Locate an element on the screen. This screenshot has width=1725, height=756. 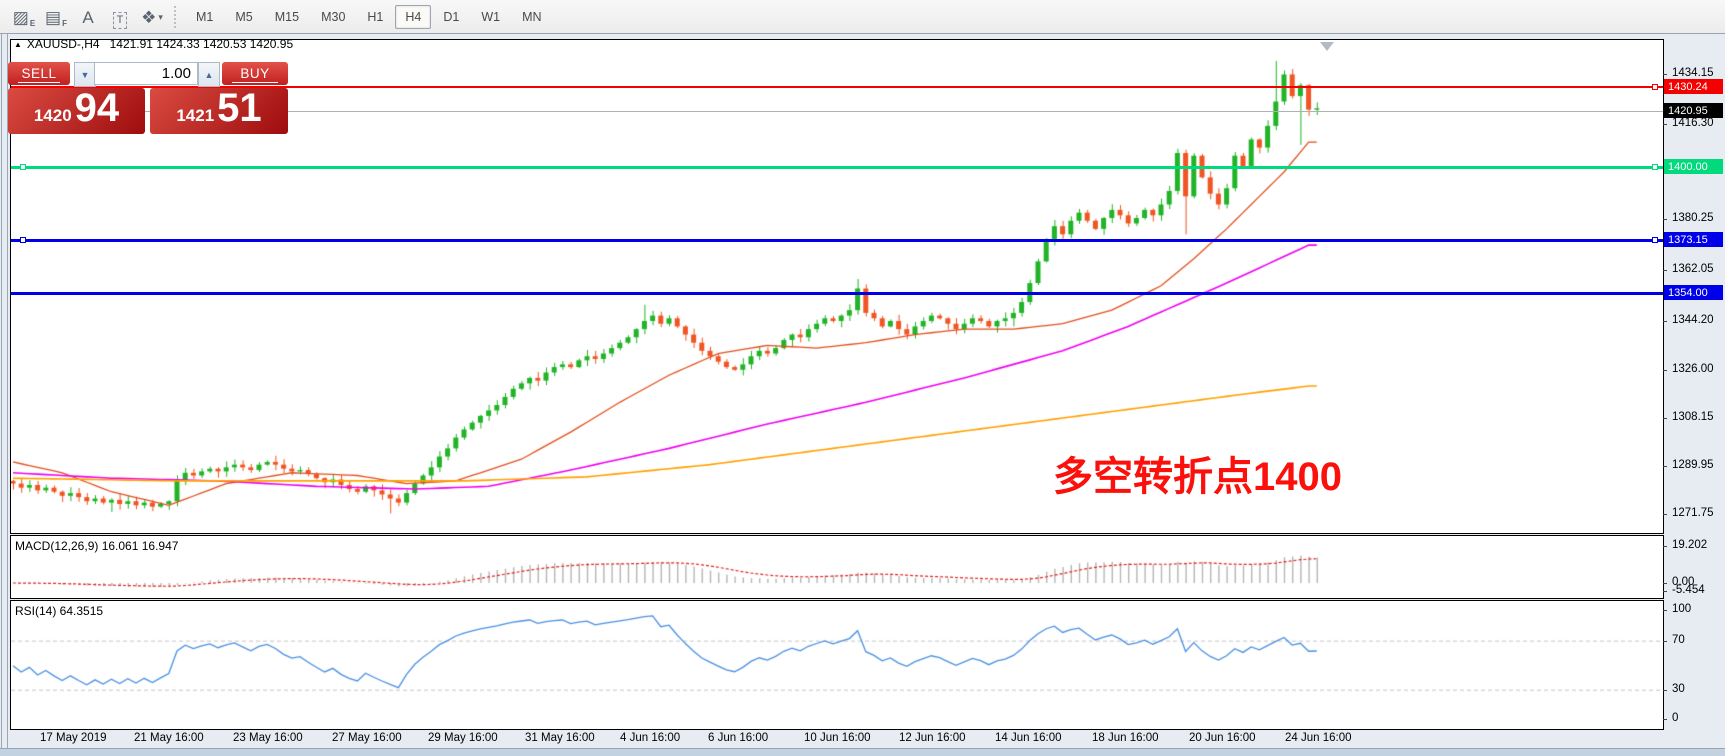
volume-value: 1.00 is located at coordinates (176, 73).